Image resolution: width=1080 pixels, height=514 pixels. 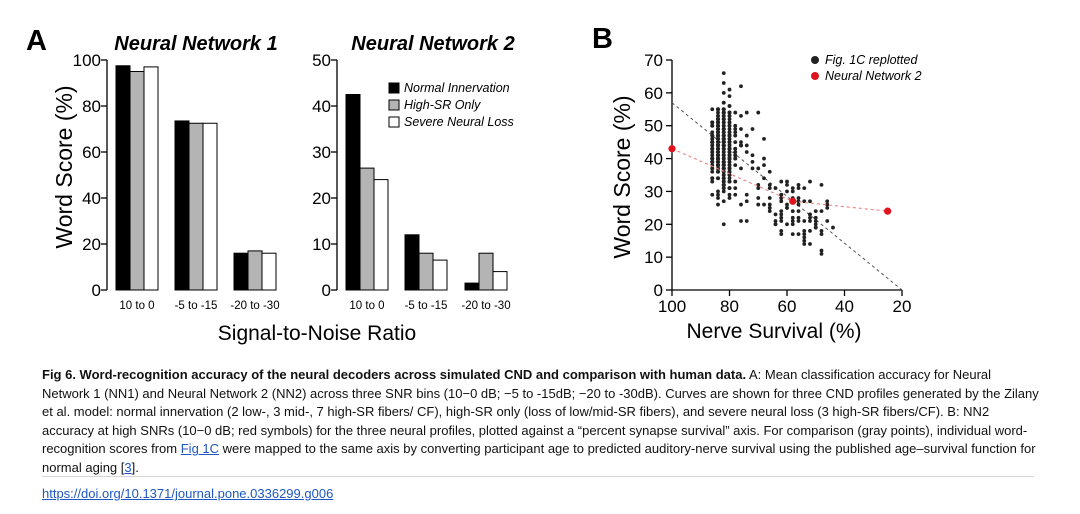 I want to click on y-tick-label: 0, so click(x=326, y=290).